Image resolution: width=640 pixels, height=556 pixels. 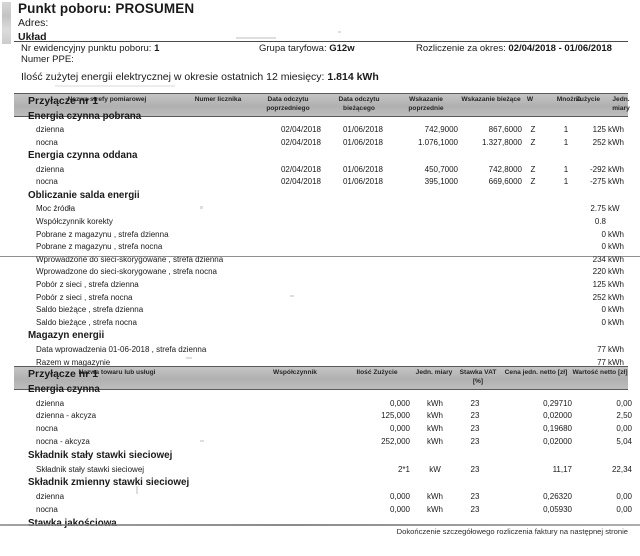 I want to click on column-header: Numer licznika, so click(x=218, y=99).